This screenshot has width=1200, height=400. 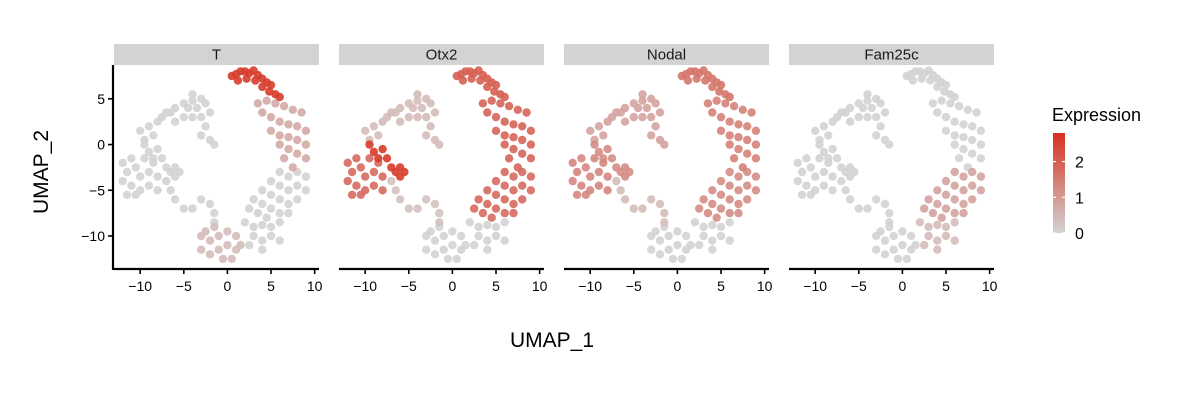 What do you see at coordinates (101, 99) in the screenshot?
I see `y-tick-label: 5` at bounding box center [101, 99].